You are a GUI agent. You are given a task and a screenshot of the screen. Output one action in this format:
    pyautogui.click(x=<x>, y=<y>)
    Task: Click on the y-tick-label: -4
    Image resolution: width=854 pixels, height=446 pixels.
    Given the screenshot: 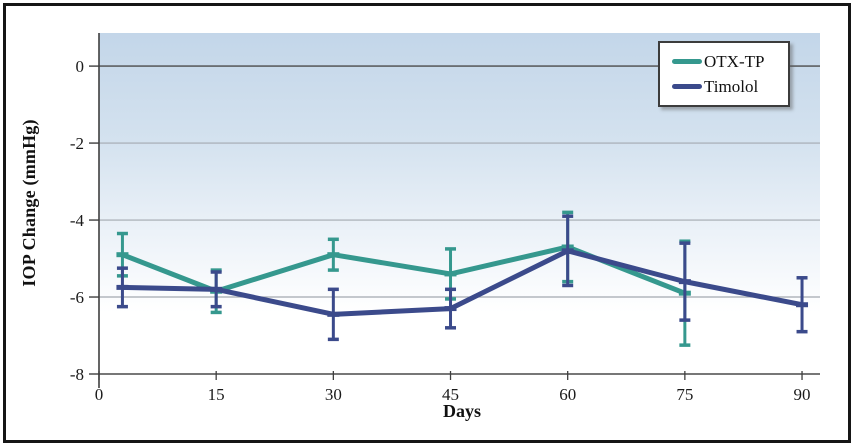 What is the action you would take?
    pyautogui.click(x=77, y=220)
    